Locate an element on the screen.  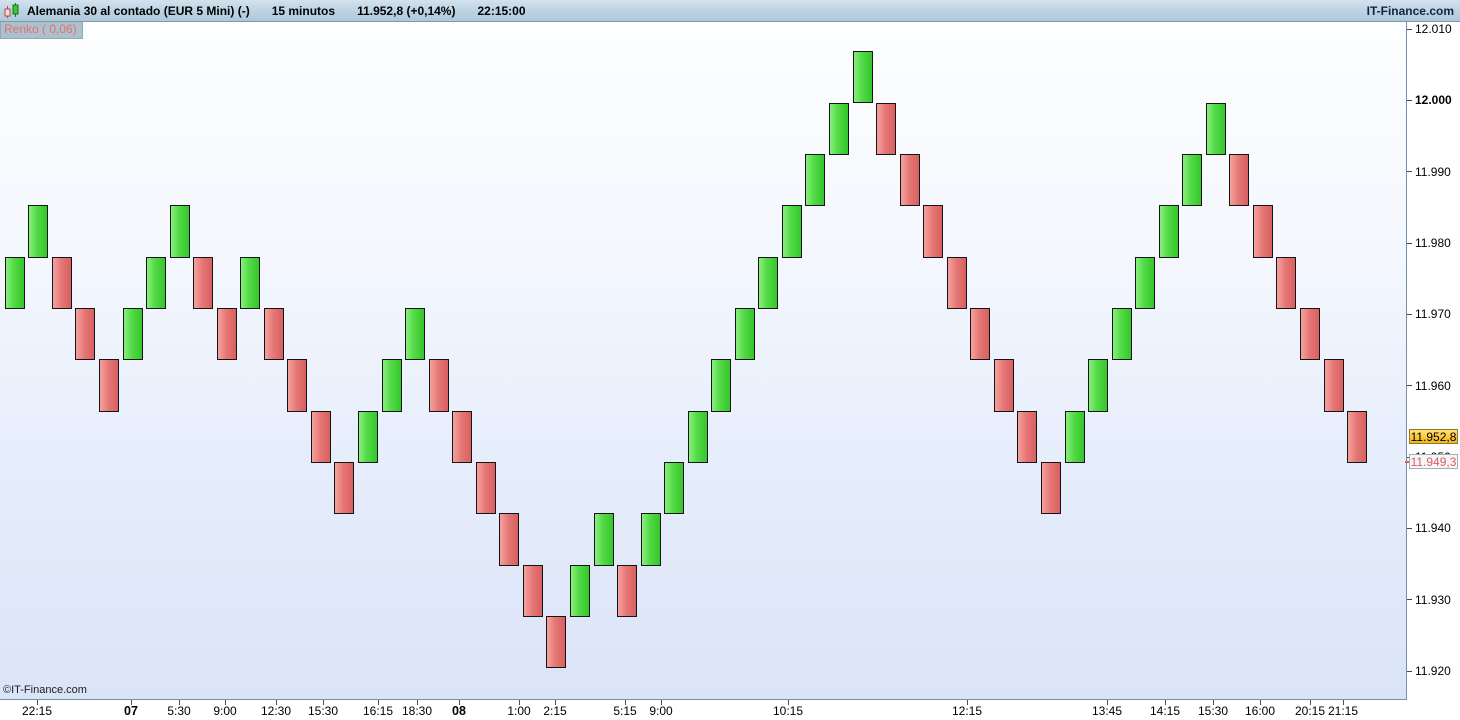
time-tick-label: 08 is located at coordinates (459, 711).